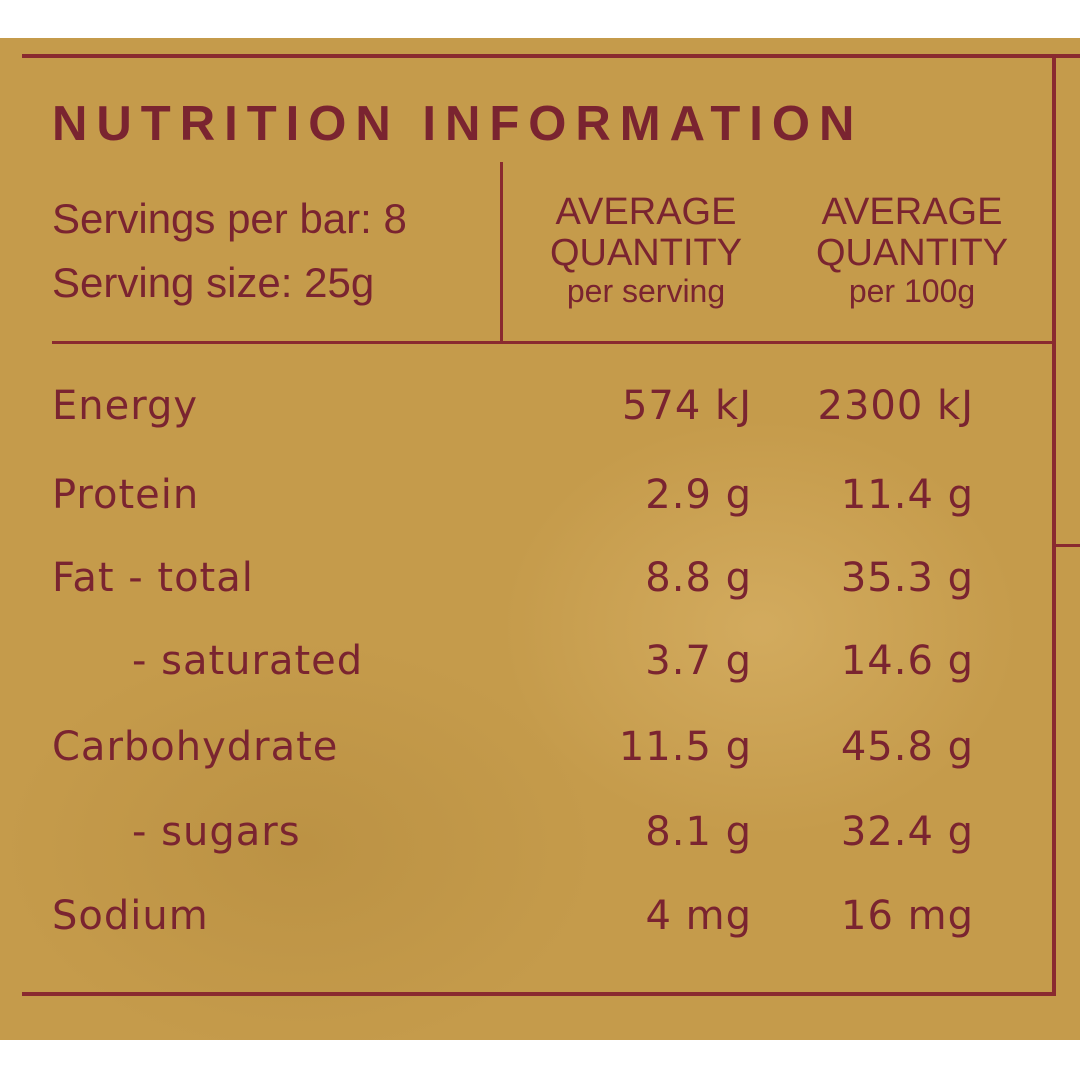 This screenshot has width=1080, height=1080. Describe the element at coordinates (552, 935) in the screenshot. I see `table-row-sodium: Sodium 4 mg 16 mg` at that location.